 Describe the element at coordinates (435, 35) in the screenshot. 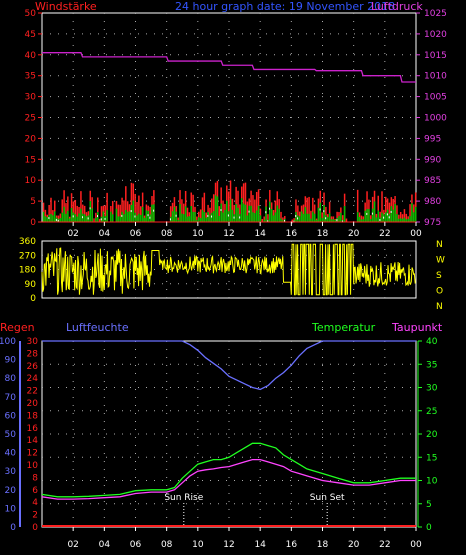

I see `pressure-tick-label: 1020` at that location.